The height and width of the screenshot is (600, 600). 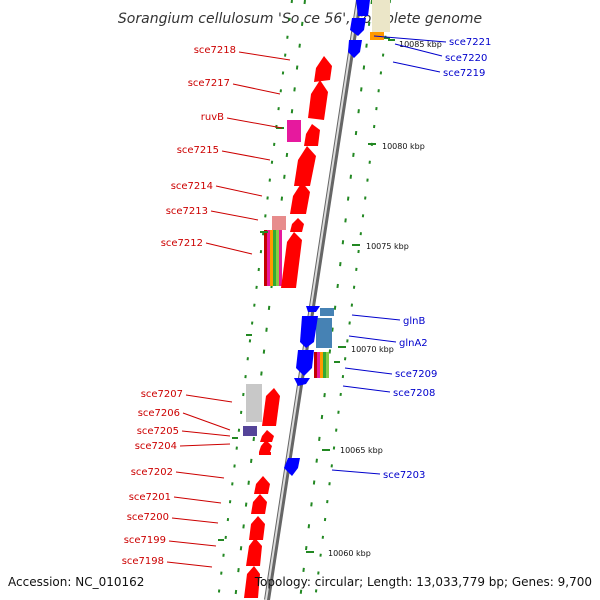 I want to click on gene-arrow-sce7209, so click(x=305, y=363).